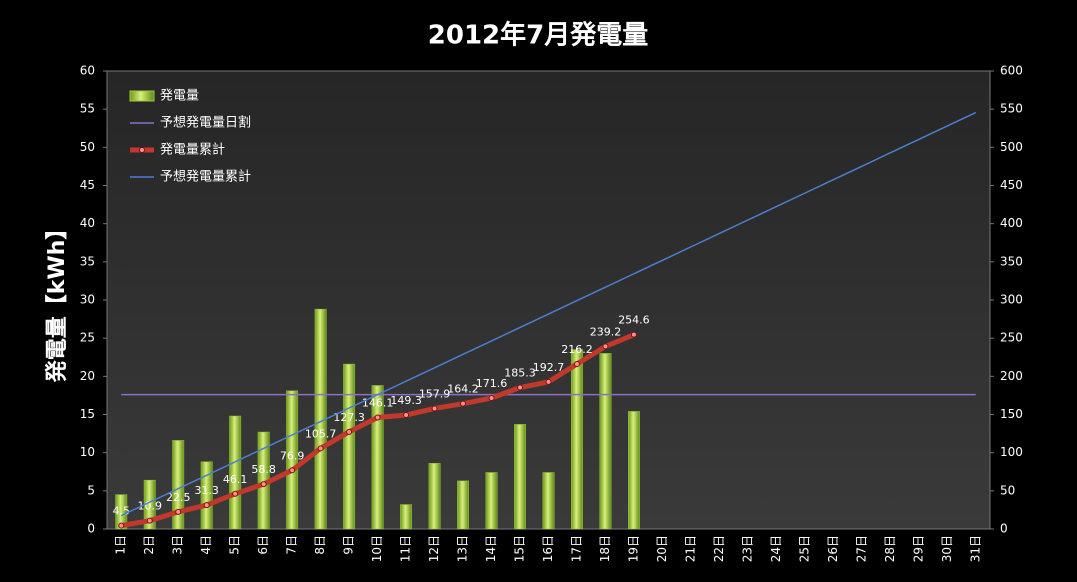 This screenshot has height=582, width=1077. I want to click on data-label: 46.1, so click(235, 479).